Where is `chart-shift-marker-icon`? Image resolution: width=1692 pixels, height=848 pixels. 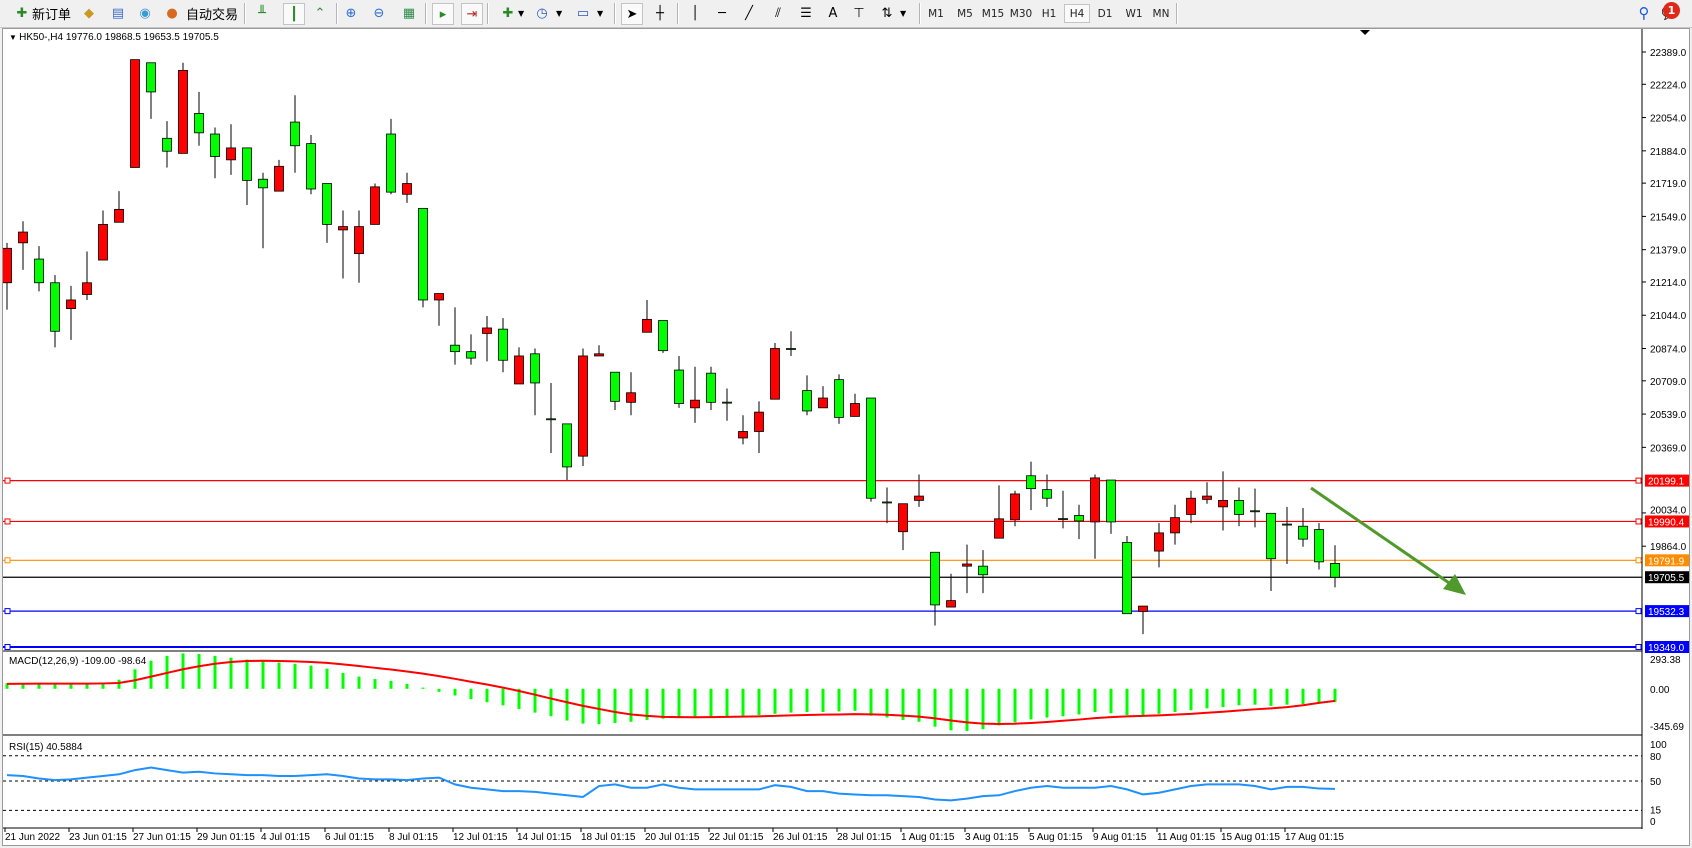
chart-shift-marker-icon is located at coordinates (1365, 32).